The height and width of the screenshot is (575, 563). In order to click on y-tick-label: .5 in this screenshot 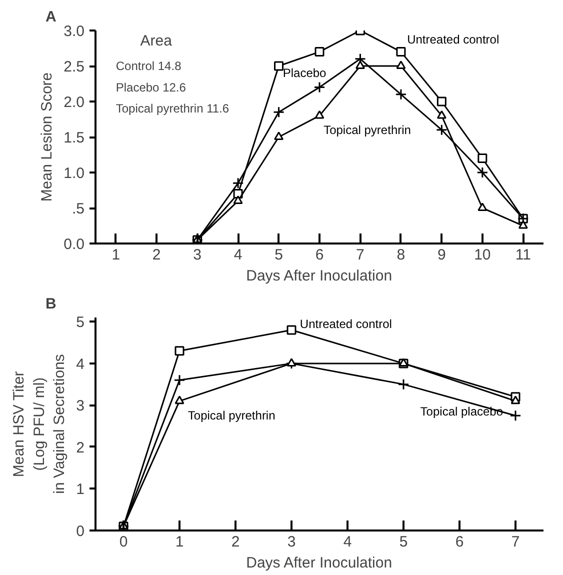, I will do `click(78, 209)`.